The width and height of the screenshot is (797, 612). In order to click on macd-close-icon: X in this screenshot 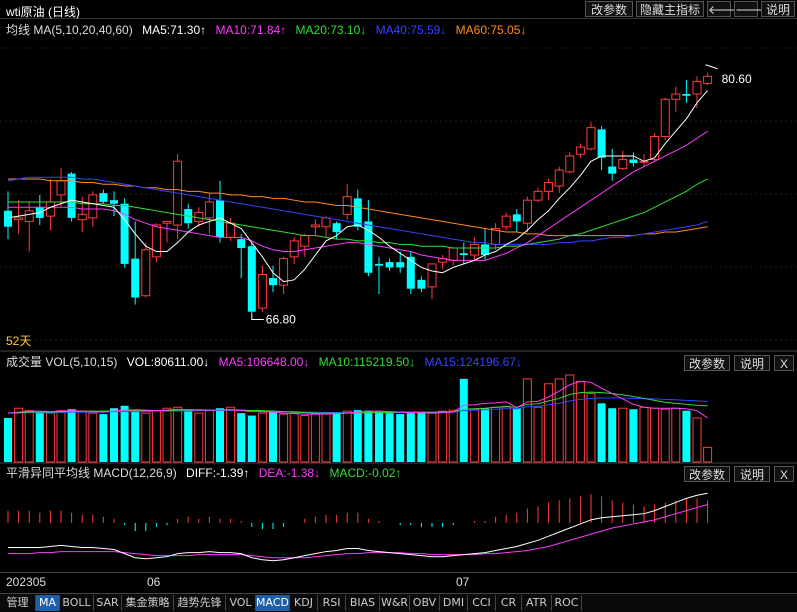, I will do `click(784, 474)`.